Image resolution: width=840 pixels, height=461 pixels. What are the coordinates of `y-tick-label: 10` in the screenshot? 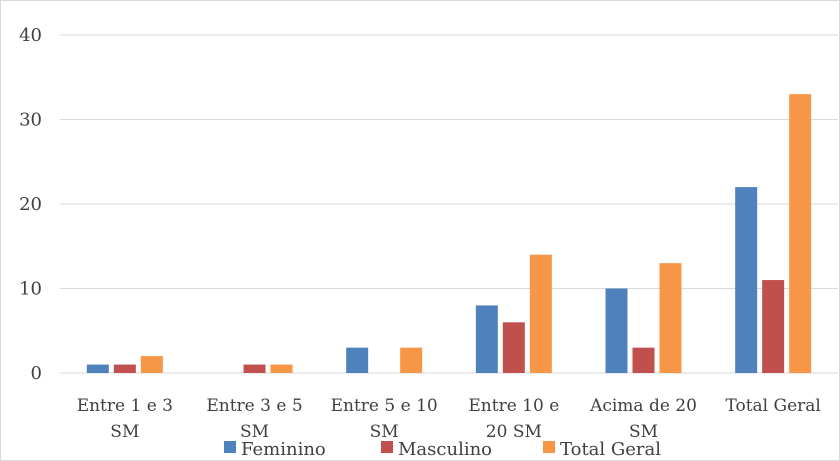 It's located at (30, 289).